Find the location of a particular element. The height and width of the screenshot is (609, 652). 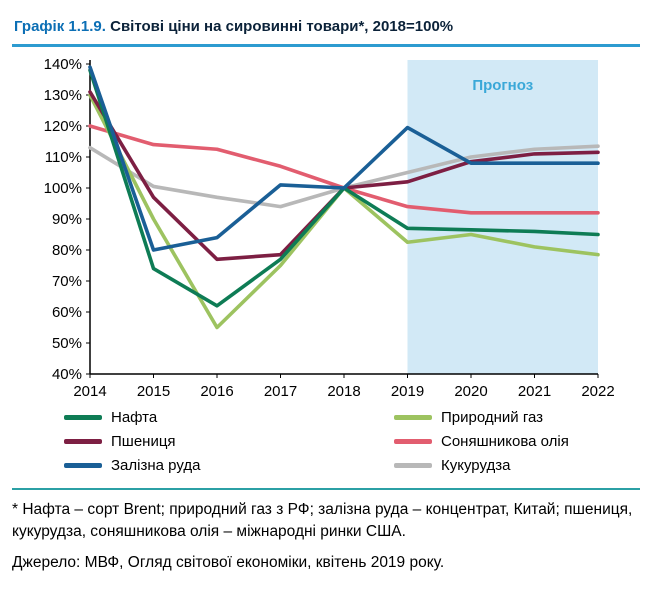

legend-item-5: Залізна руда is located at coordinates (229, 465).